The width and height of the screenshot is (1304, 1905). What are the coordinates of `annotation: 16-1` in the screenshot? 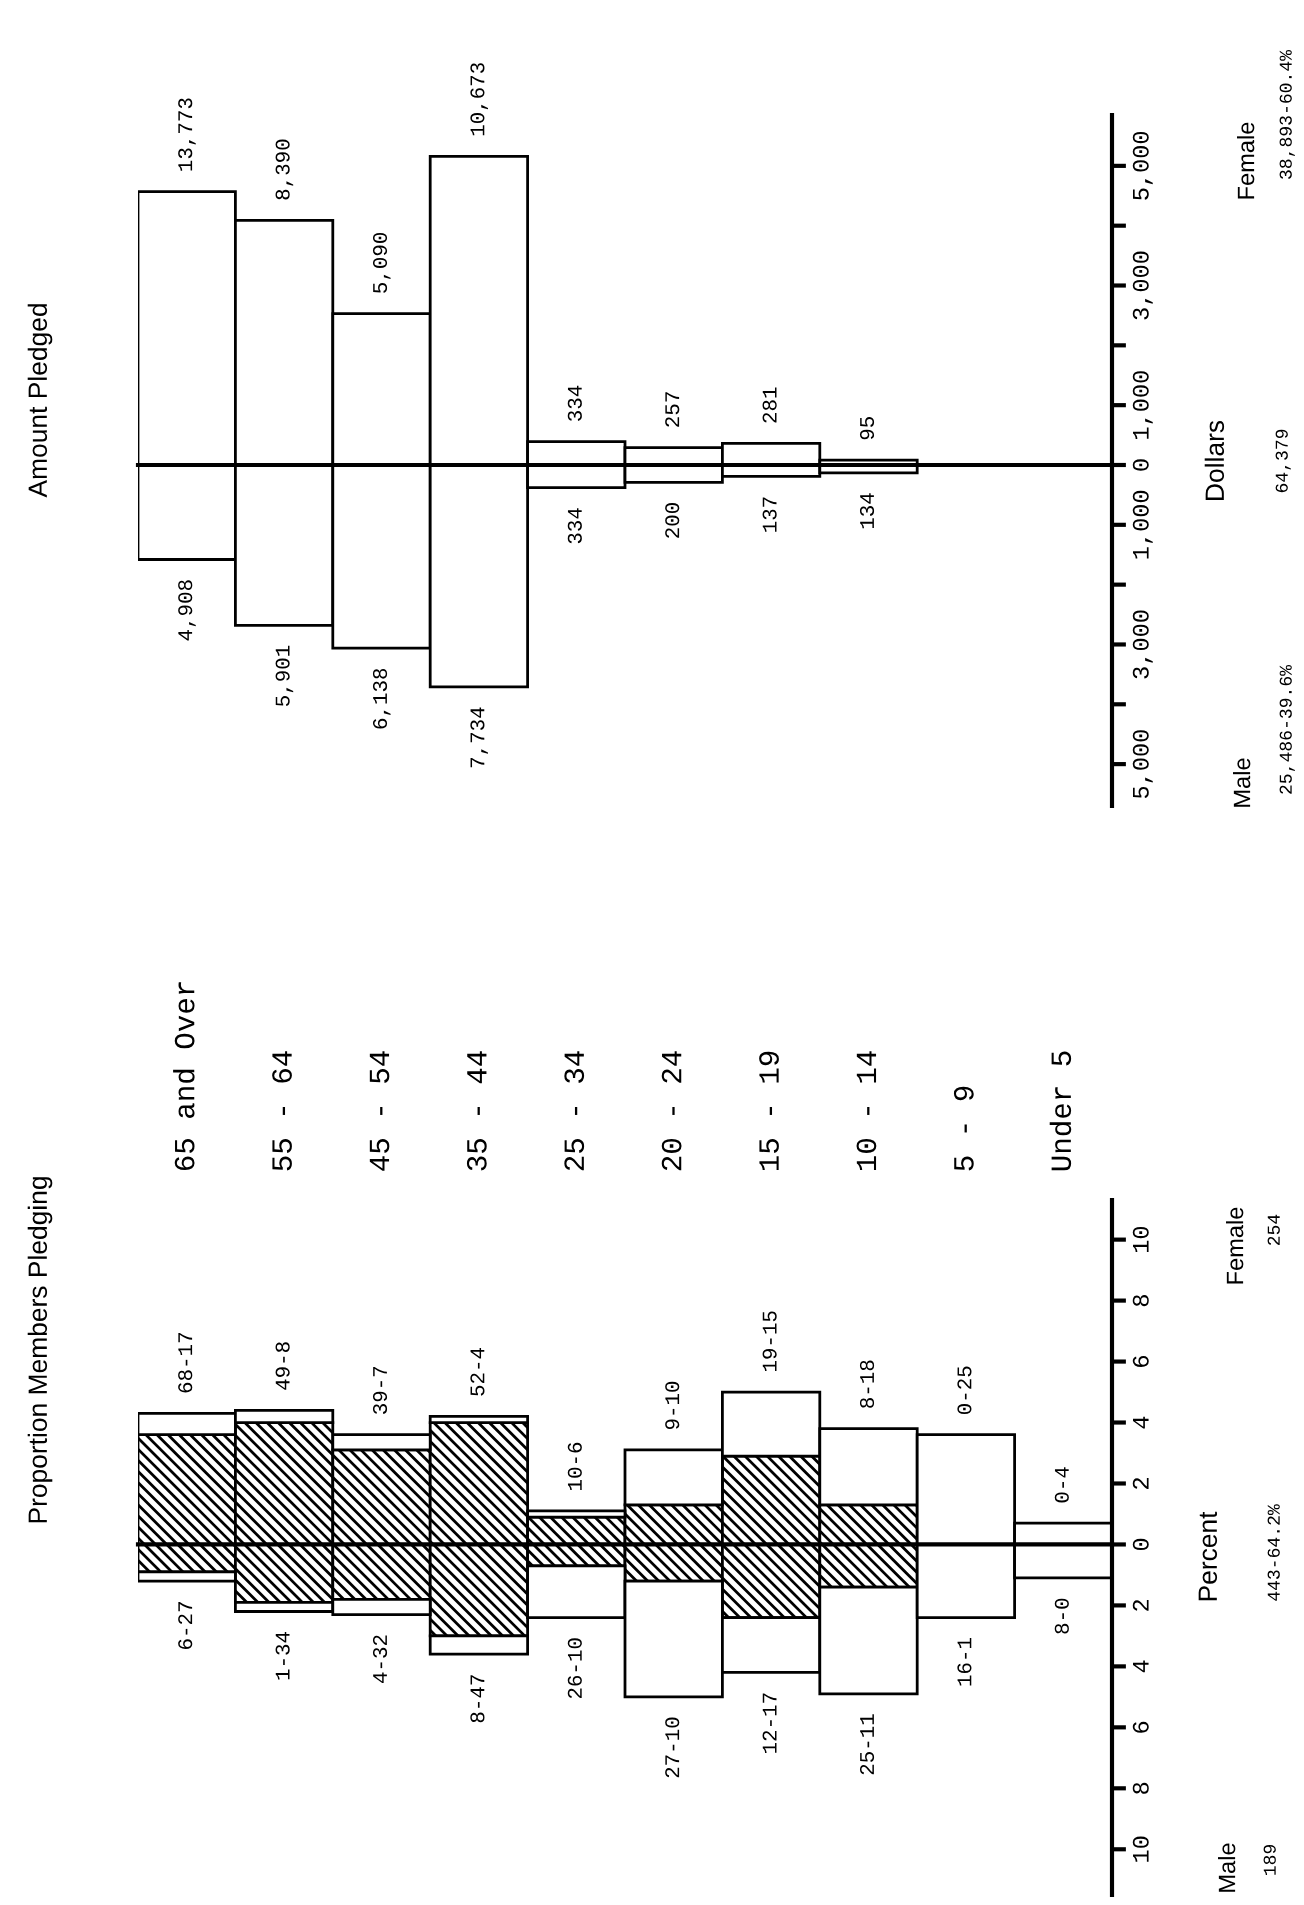 It's located at (964, 1662).